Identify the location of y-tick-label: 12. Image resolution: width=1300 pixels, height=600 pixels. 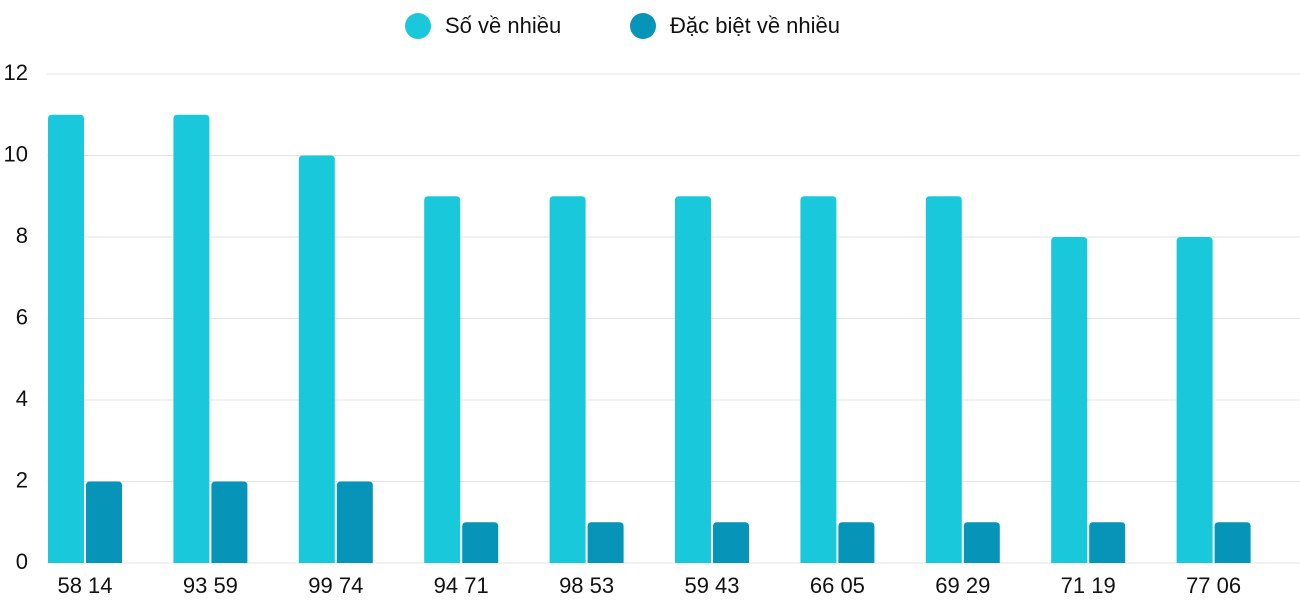
(16, 72).